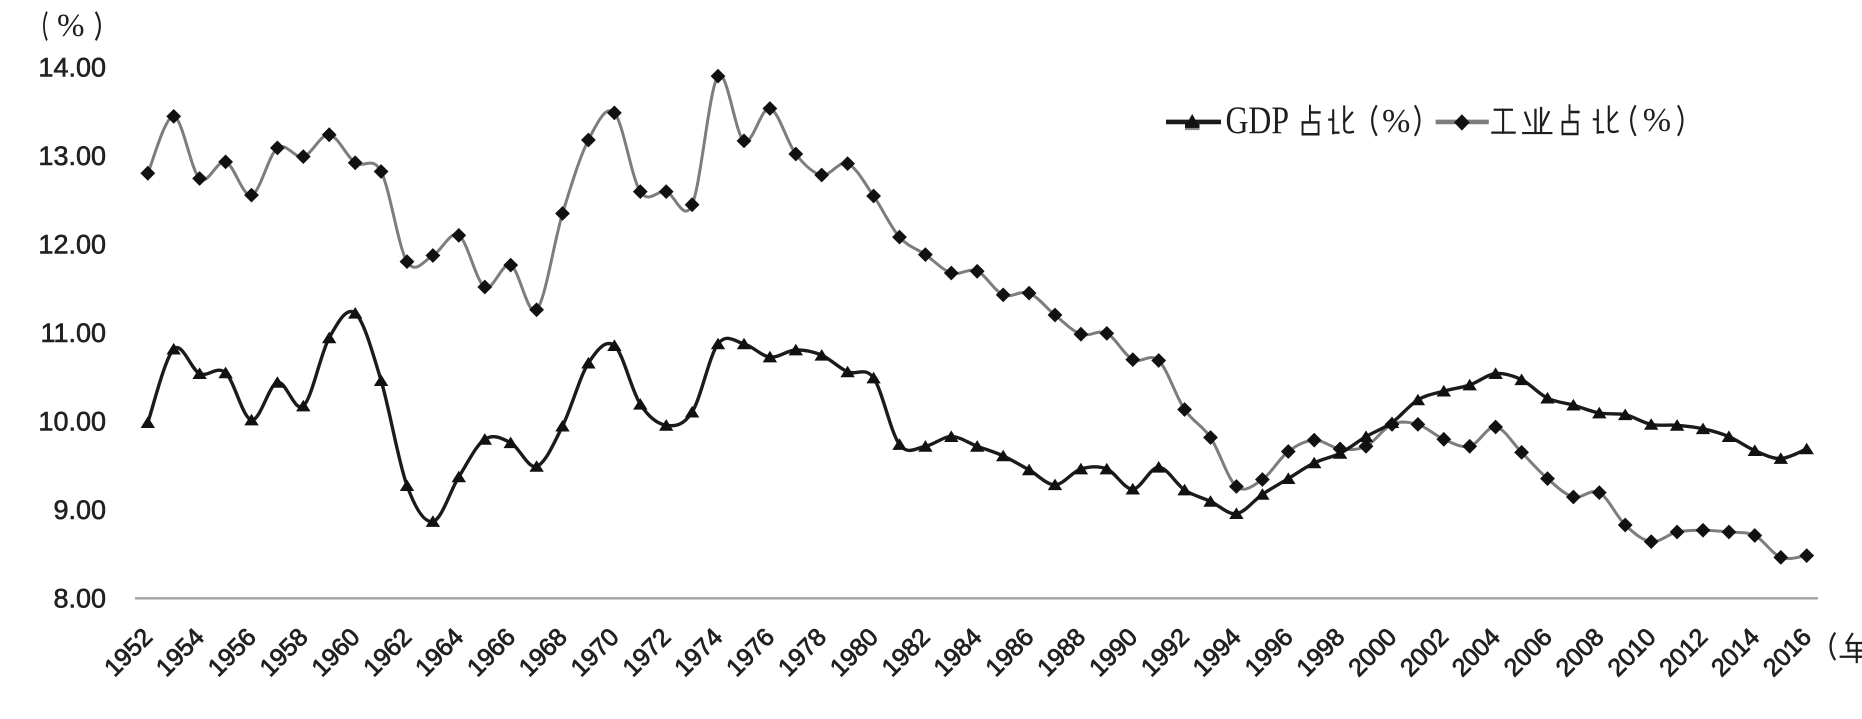 Image resolution: width=1862 pixels, height=719 pixels. What do you see at coordinates (72, 67) in the screenshot?
I see `svg-text: 14.00` at bounding box center [72, 67].